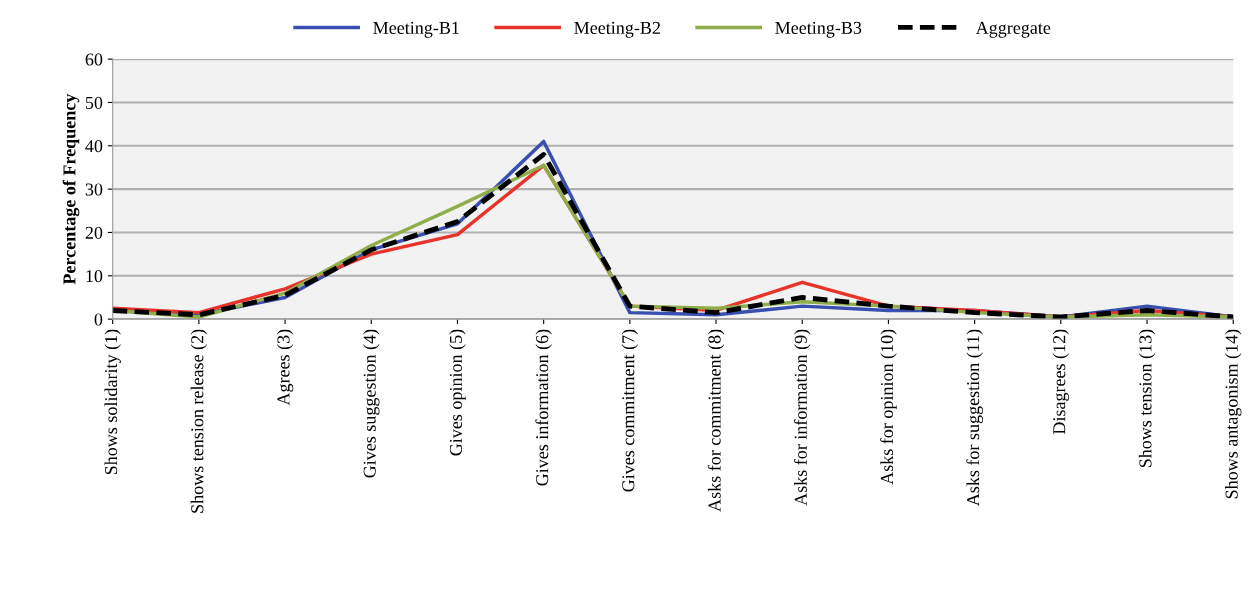 This screenshot has height=591, width=1252. Describe the element at coordinates (94, 59) in the screenshot. I see `y-tick-label: 60` at that location.